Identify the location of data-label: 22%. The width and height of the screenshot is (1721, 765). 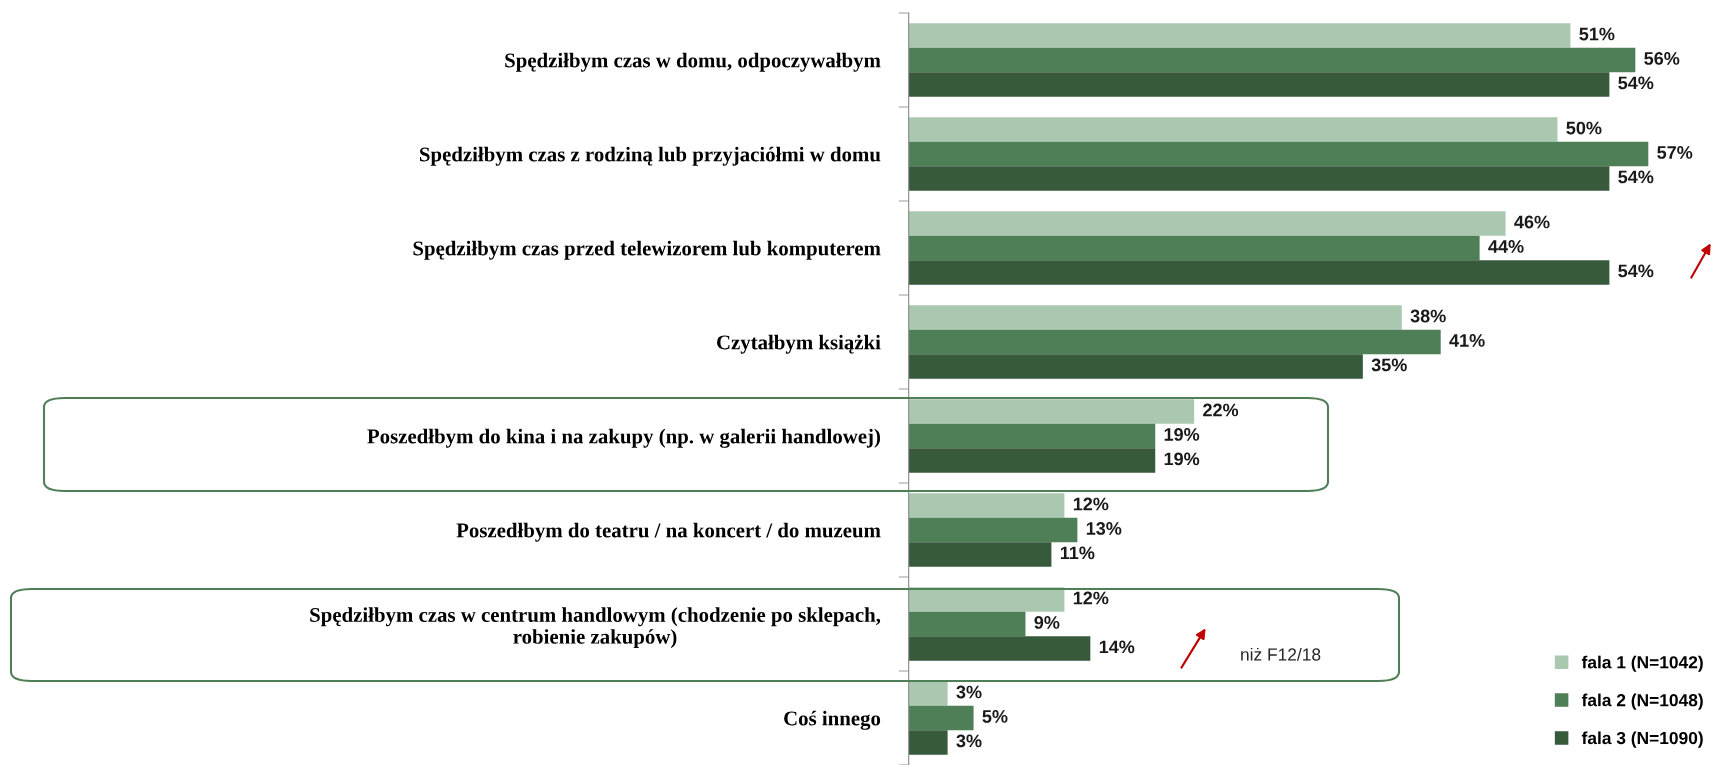
(1221, 410).